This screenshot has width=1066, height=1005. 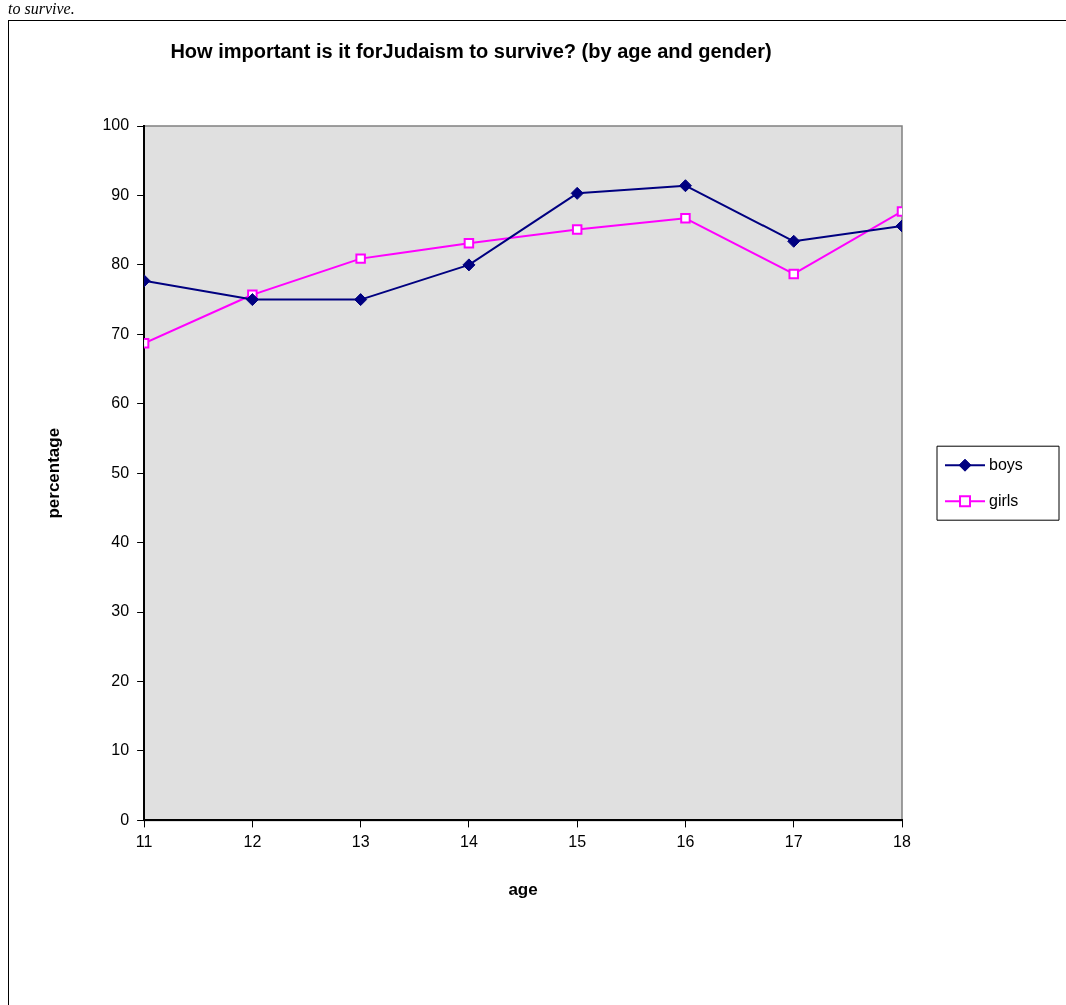 What do you see at coordinates (1006, 464) in the screenshot?
I see `legend-label: boys` at bounding box center [1006, 464].